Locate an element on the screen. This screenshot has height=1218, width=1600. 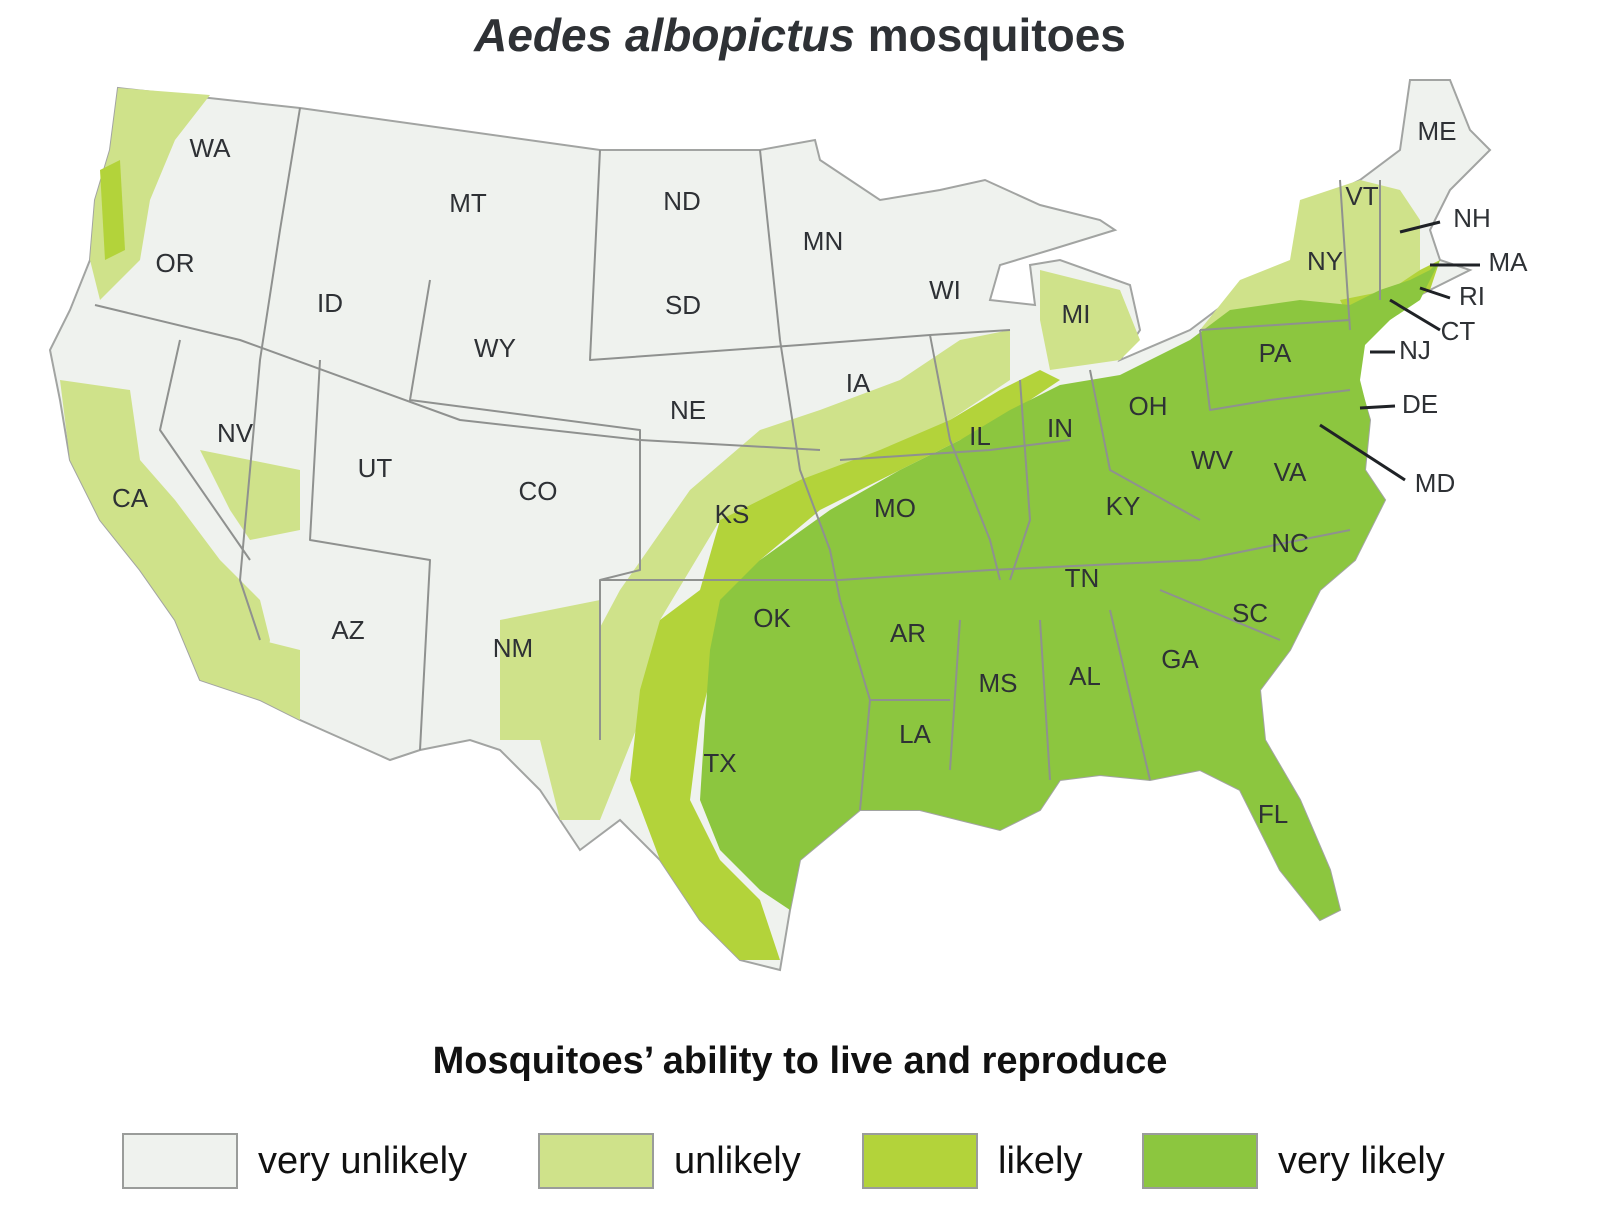
zone-unlikely-california is located at coordinates (165, 540).